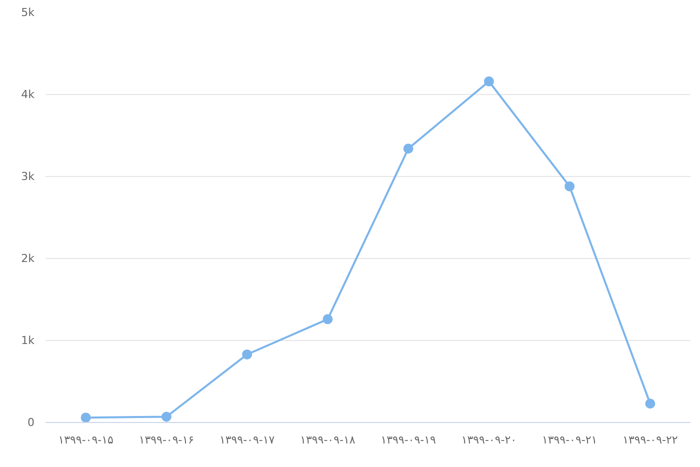  What do you see at coordinates (328, 440) in the screenshot?
I see `x-tick-label: ۱۳۹۹-۰۹-۱۸` at bounding box center [328, 440].